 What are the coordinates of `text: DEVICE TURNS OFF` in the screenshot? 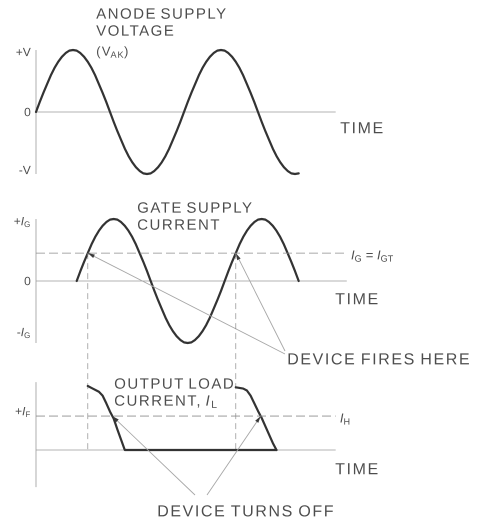 It's located at (245, 511).